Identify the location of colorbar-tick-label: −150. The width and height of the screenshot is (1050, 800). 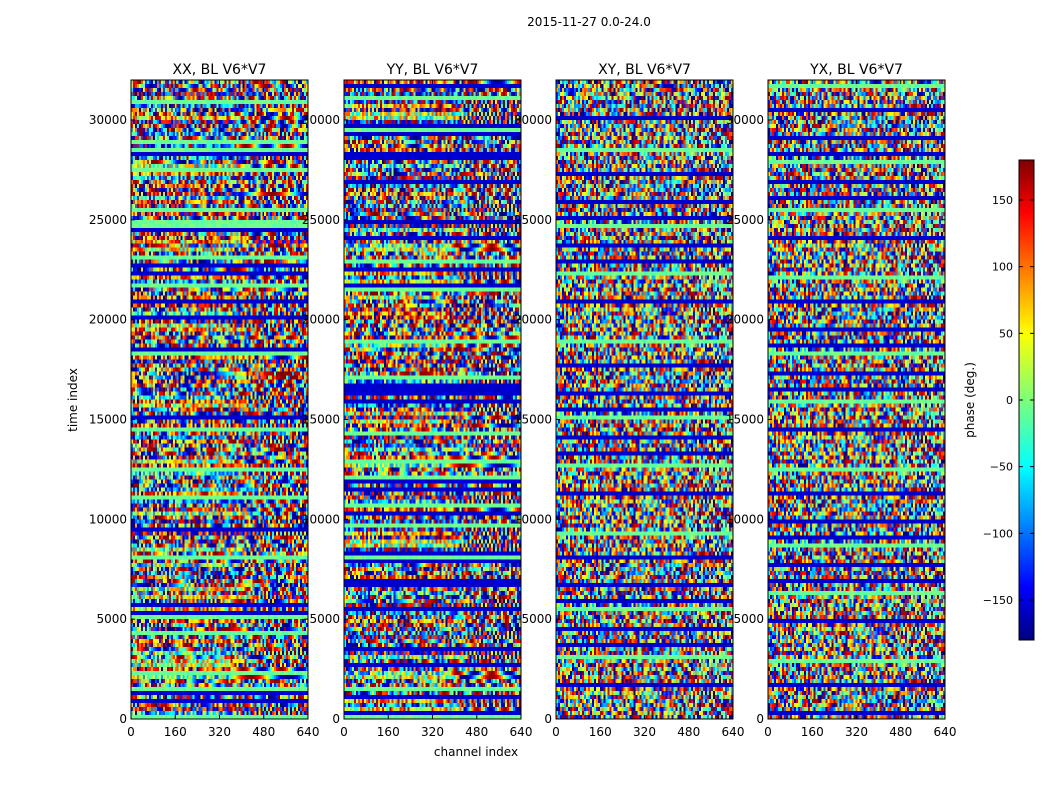
(998, 600).